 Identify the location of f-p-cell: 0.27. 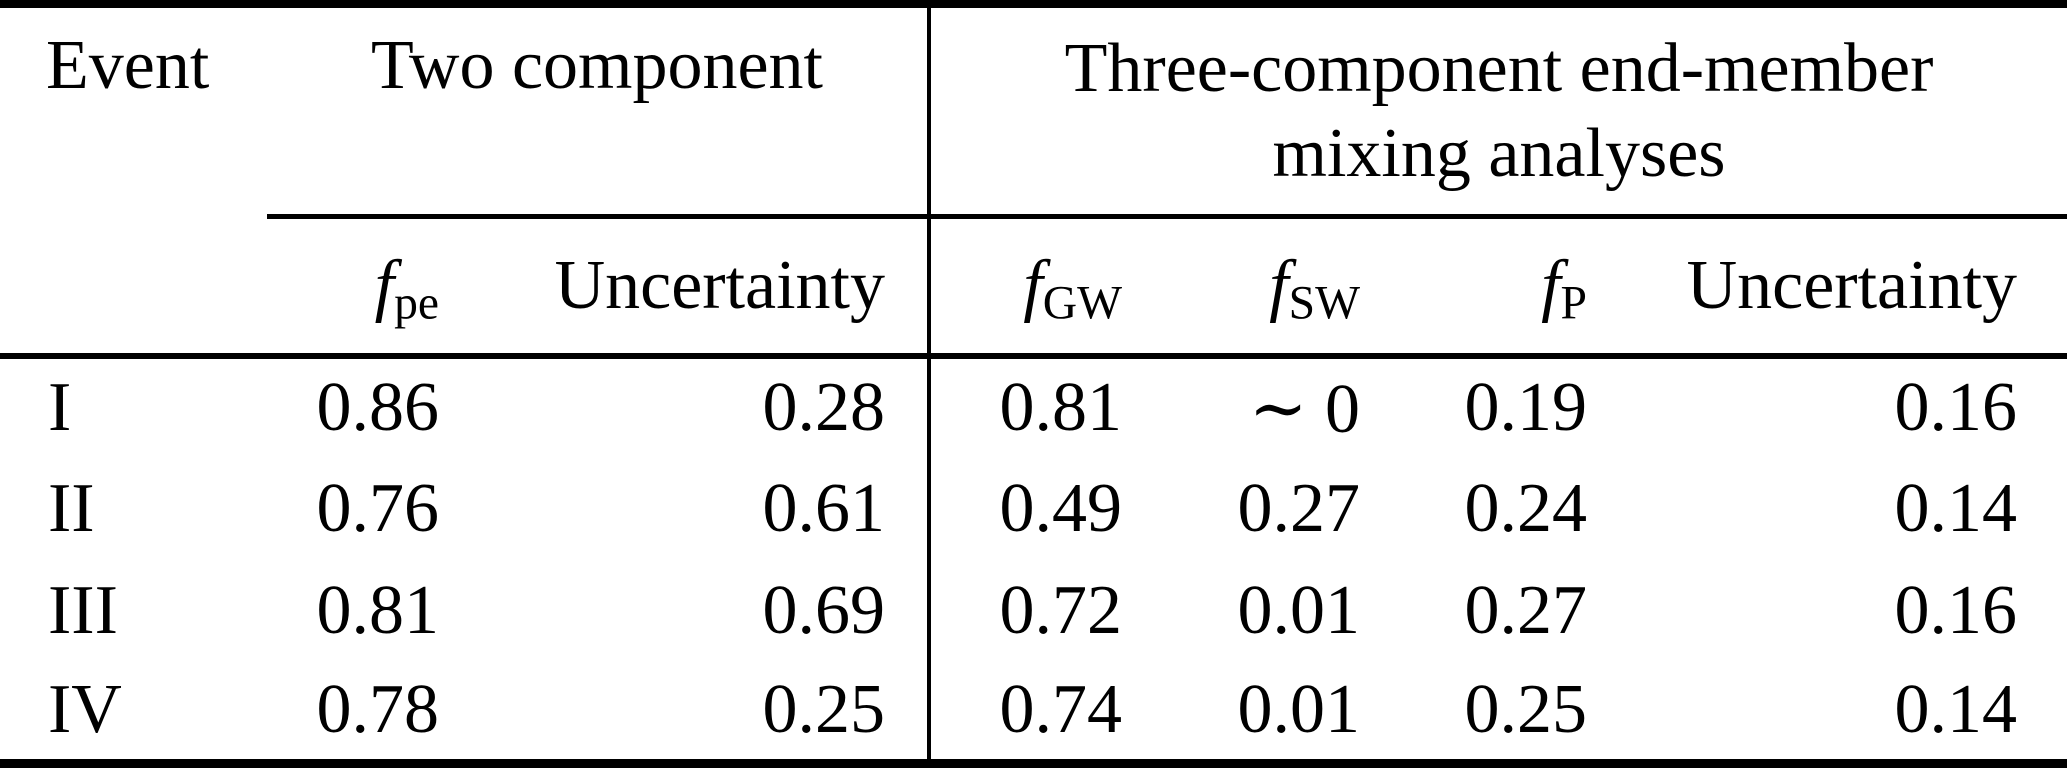
(1526, 610).